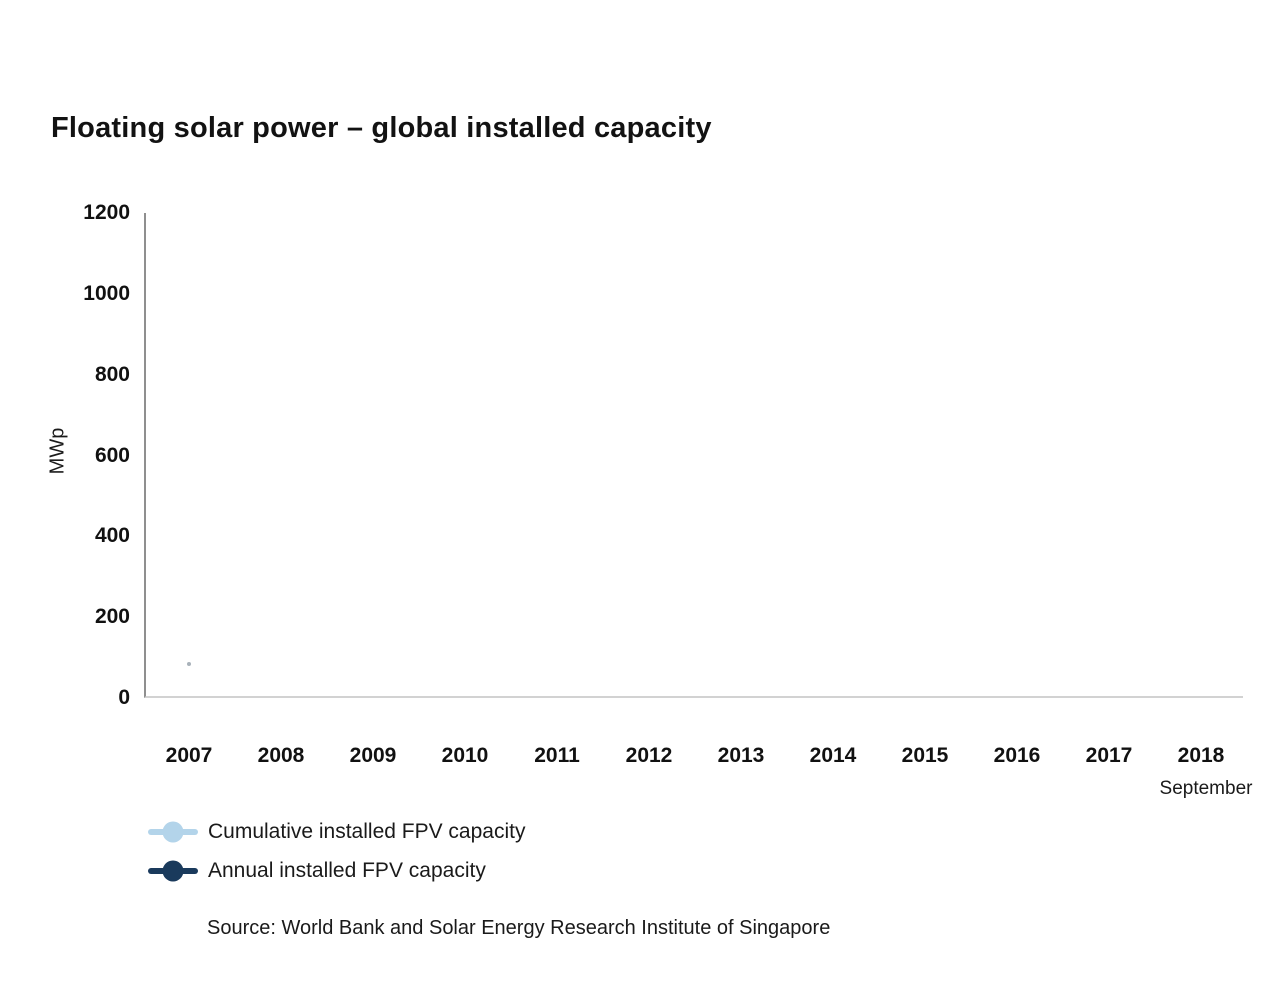  What do you see at coordinates (465, 755) in the screenshot?
I see `x-tick-label: 2010` at bounding box center [465, 755].